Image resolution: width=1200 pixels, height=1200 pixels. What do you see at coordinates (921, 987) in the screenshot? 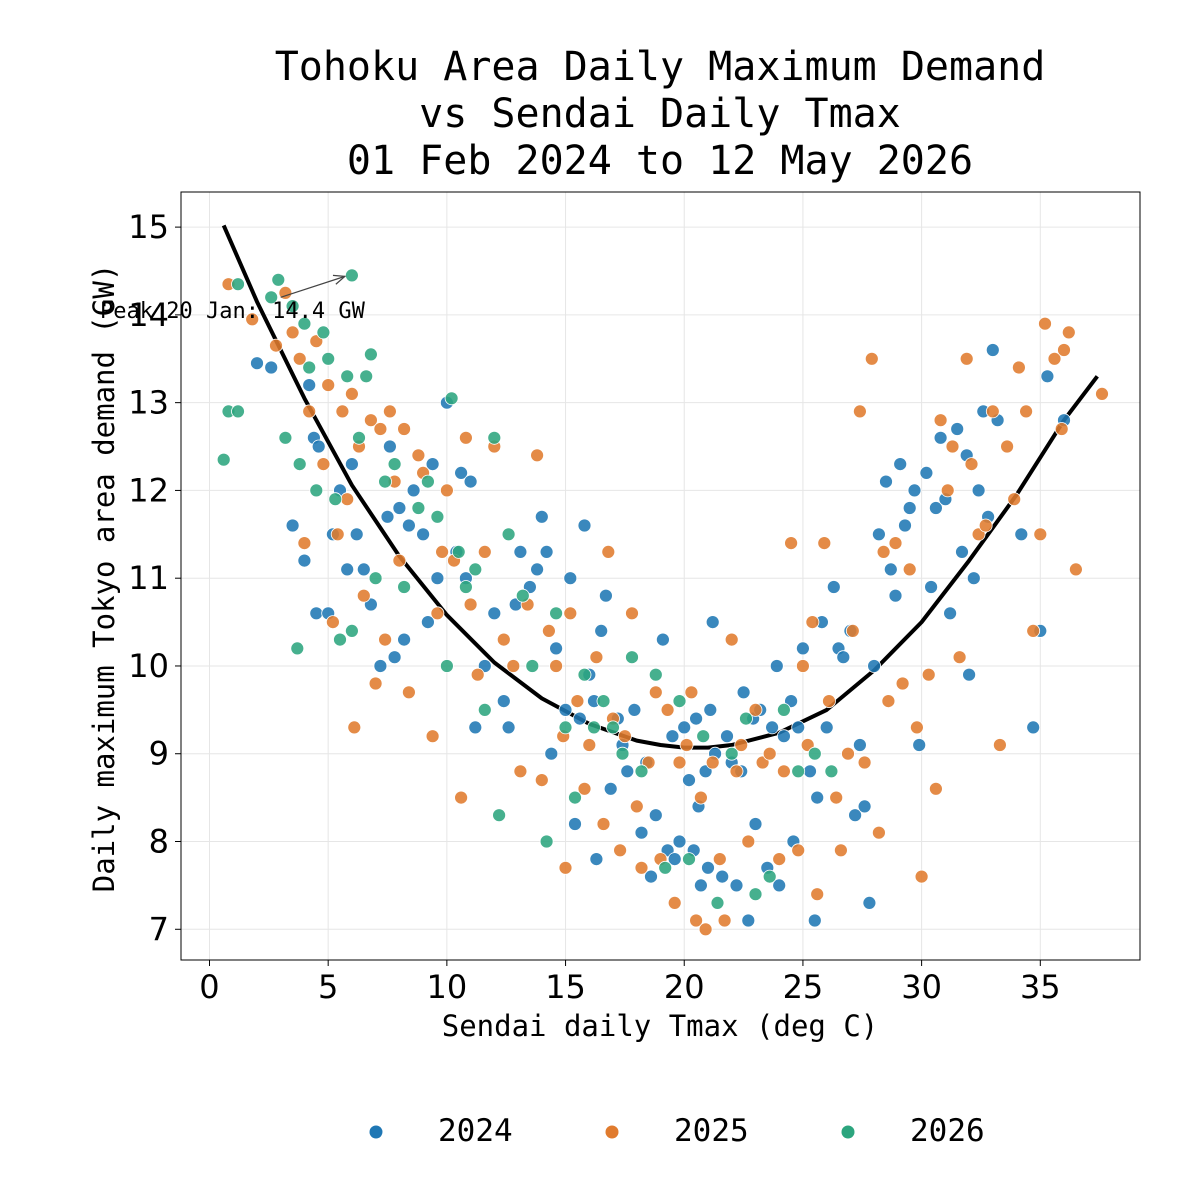
I see `x-tick-label: 30` at bounding box center [921, 987].